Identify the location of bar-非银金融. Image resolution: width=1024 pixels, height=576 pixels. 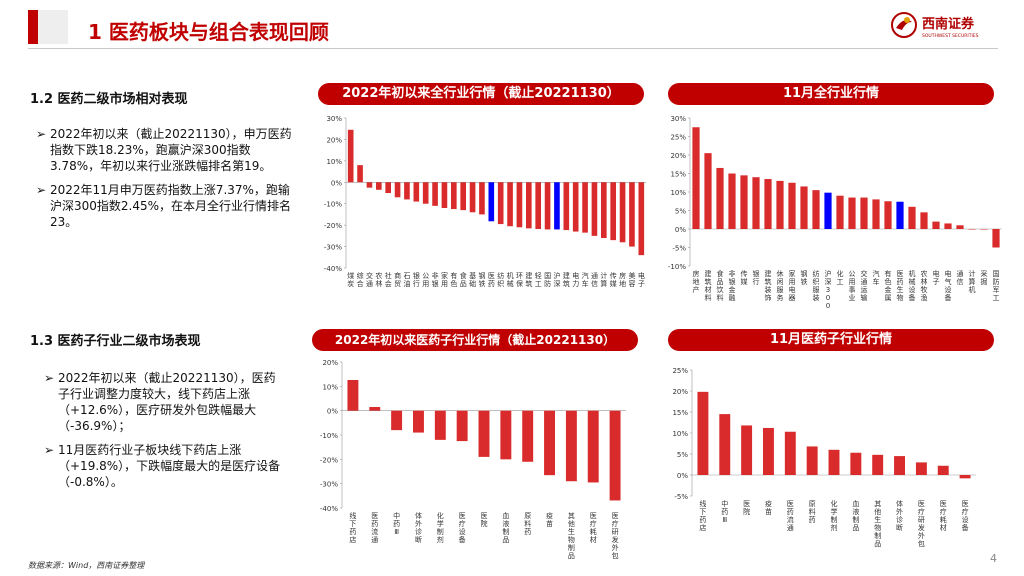
(732, 201).